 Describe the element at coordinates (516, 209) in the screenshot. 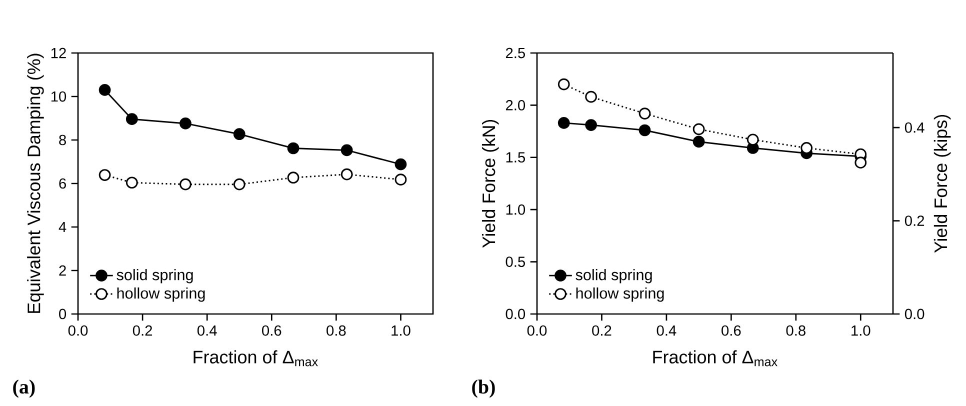

I see `y-tick-label: 1.0` at that location.